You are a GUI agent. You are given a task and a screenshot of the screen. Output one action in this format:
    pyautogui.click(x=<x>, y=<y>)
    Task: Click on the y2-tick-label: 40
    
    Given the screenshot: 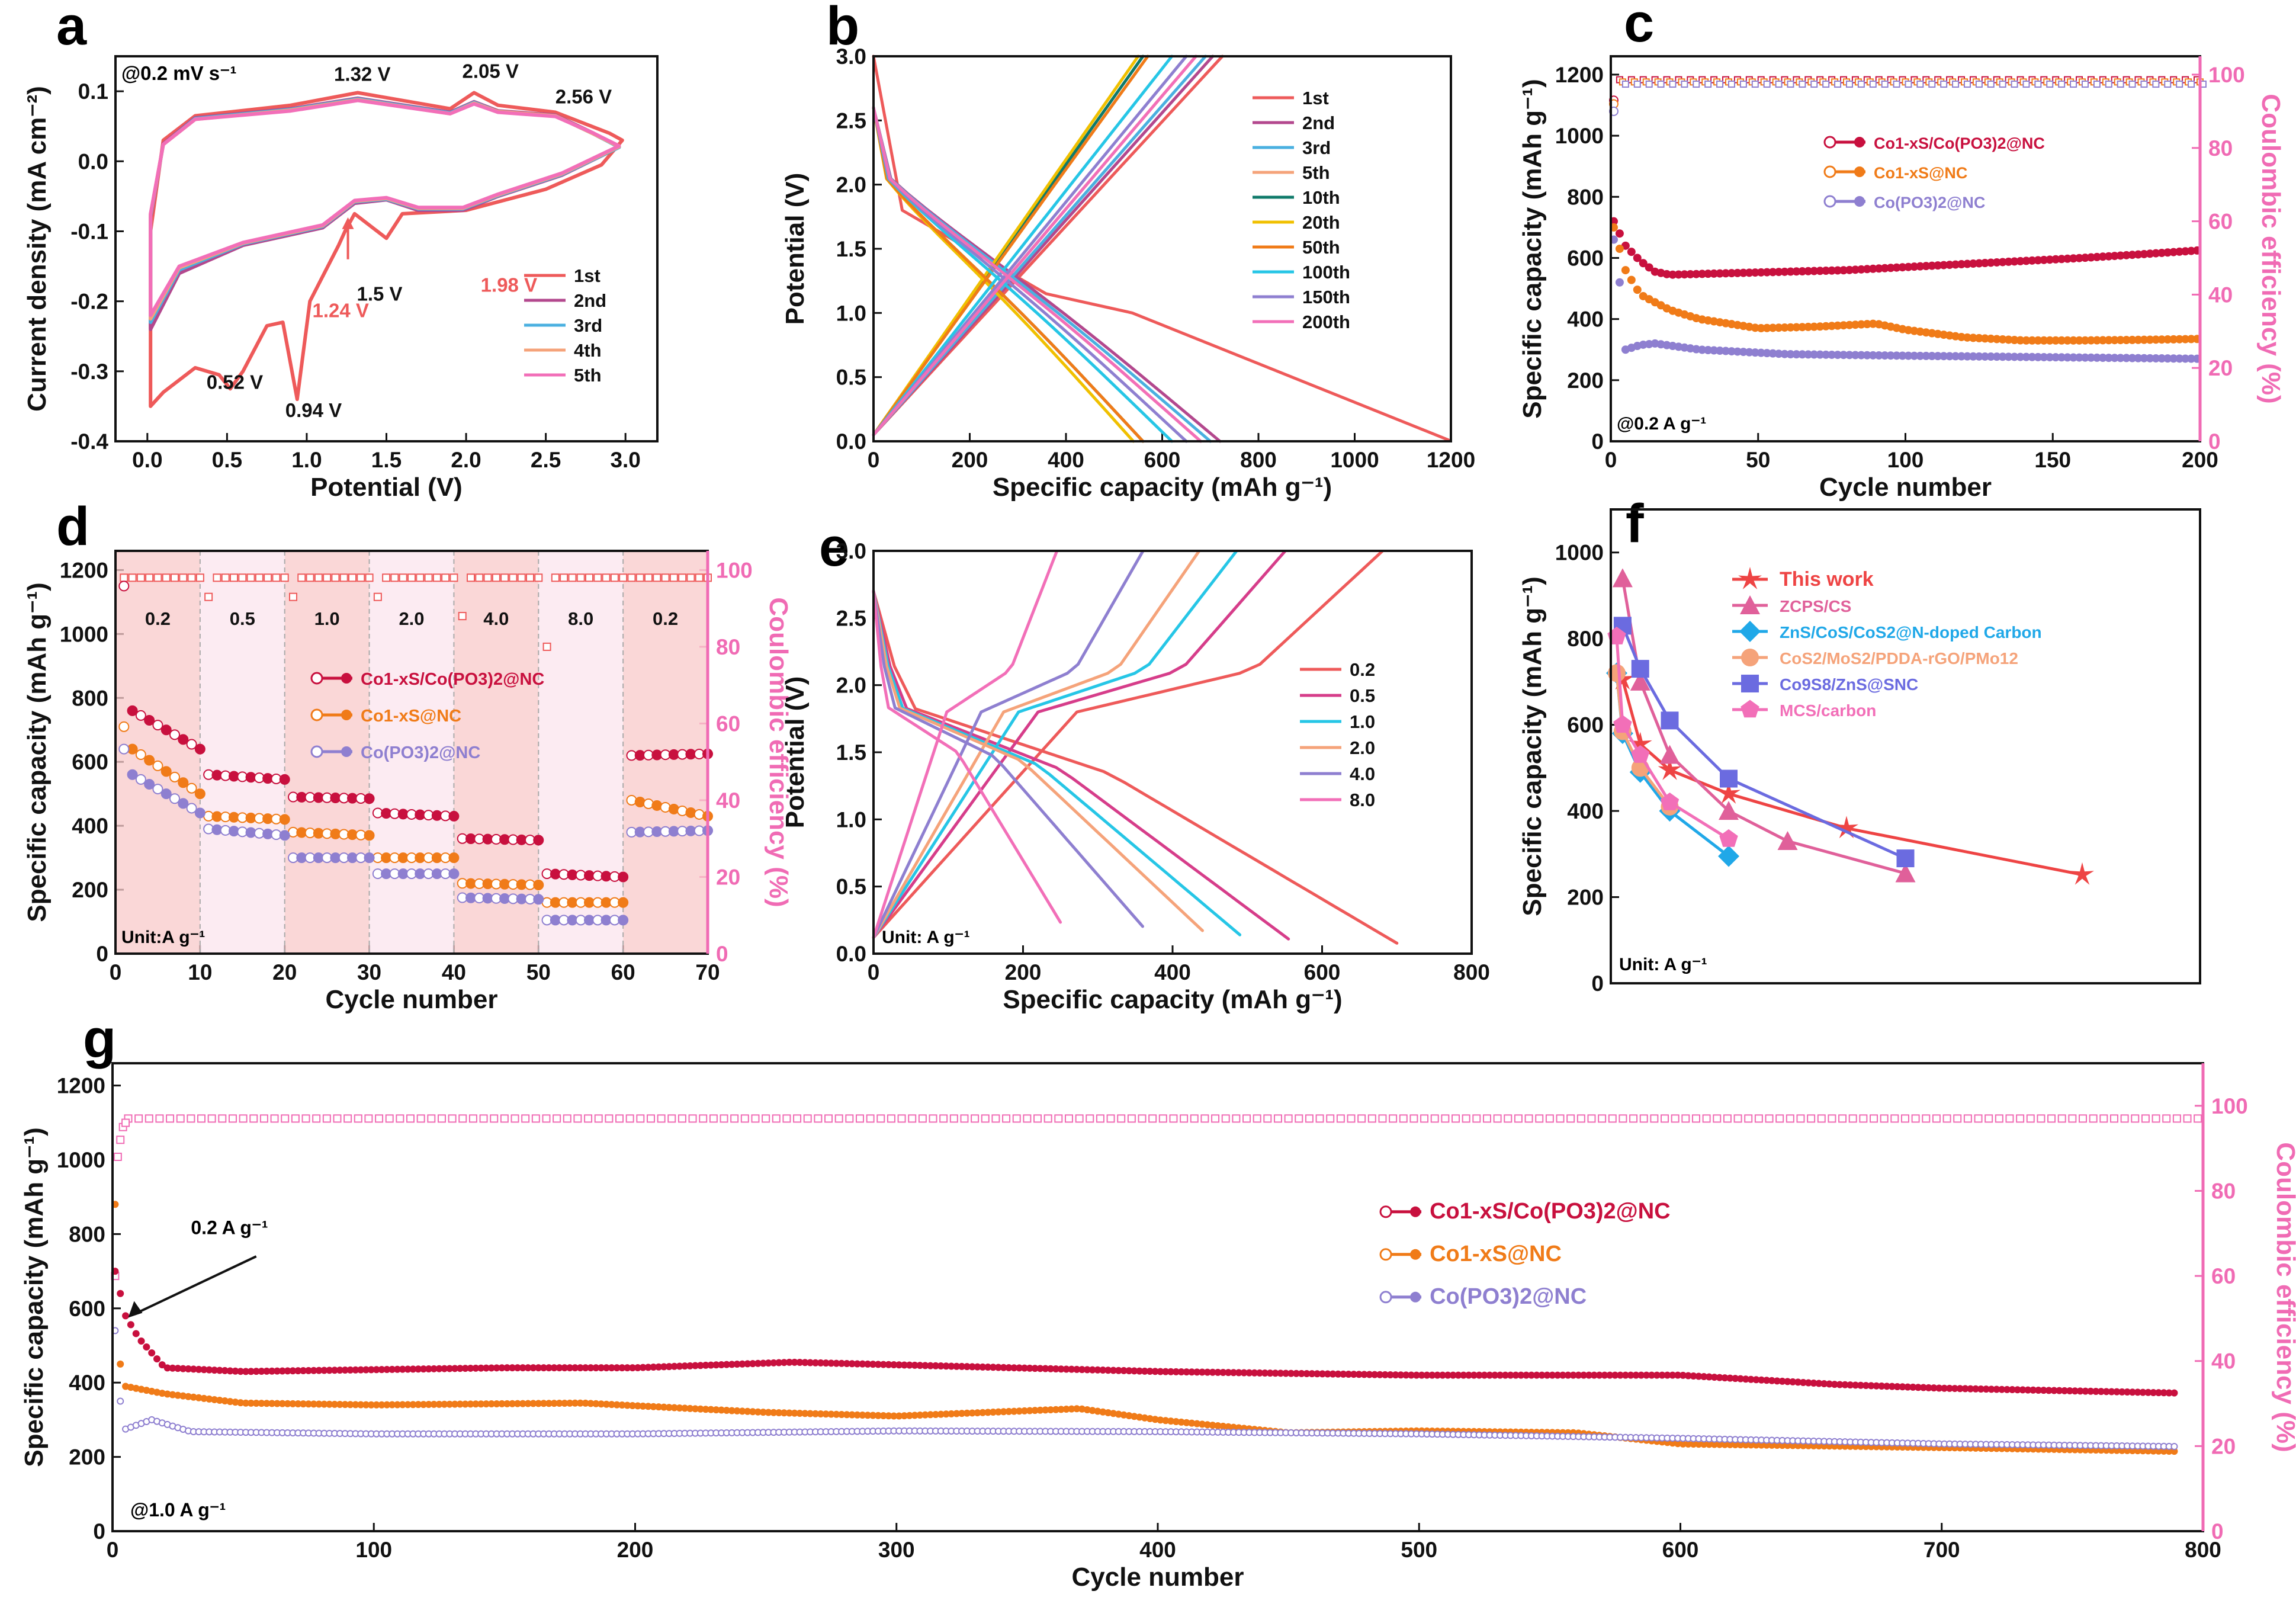 What is the action you would take?
    pyautogui.click(x=728, y=801)
    